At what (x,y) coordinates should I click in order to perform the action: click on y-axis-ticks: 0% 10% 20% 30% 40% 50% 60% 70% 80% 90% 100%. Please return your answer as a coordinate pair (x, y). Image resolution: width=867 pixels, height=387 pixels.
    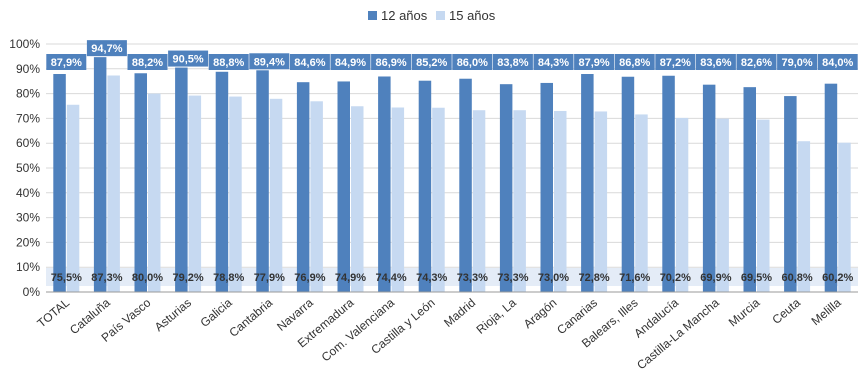
    Looking at the image, I should click on (24, 168).